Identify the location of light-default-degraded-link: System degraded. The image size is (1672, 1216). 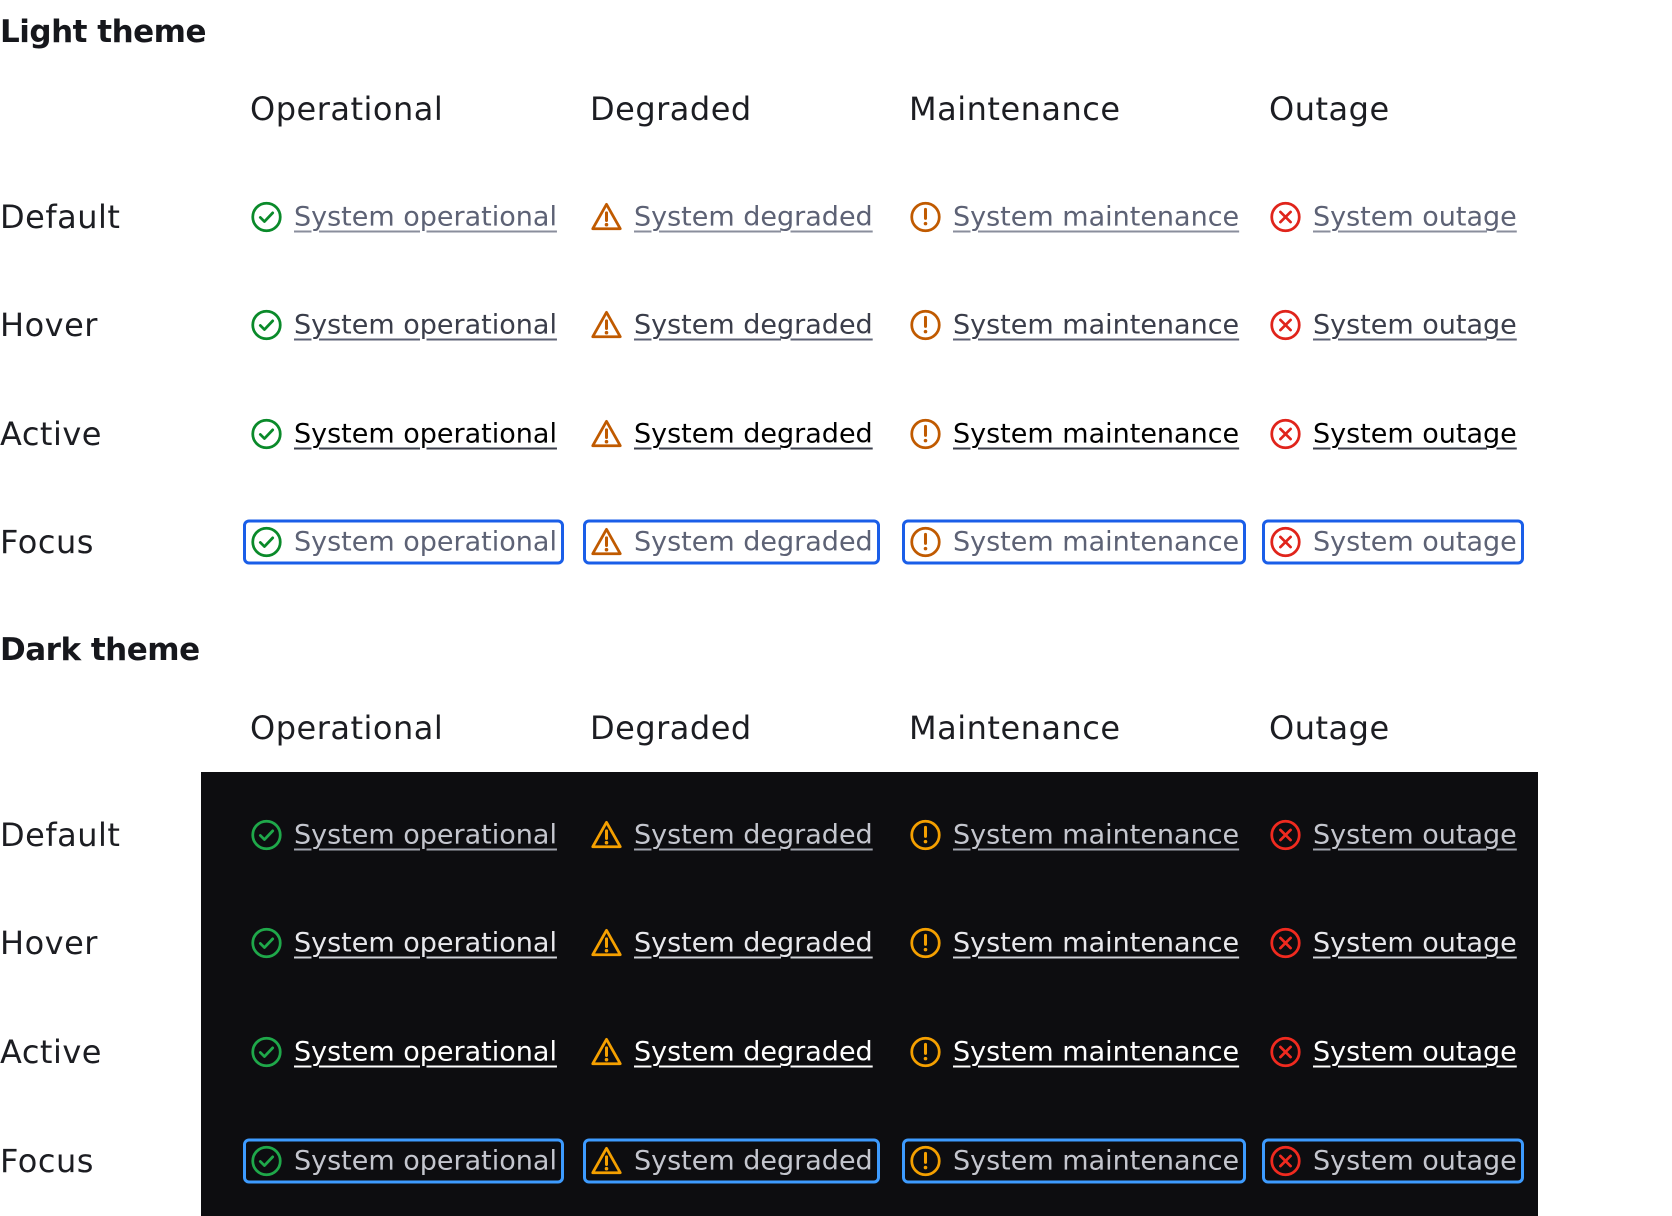
(731, 217).